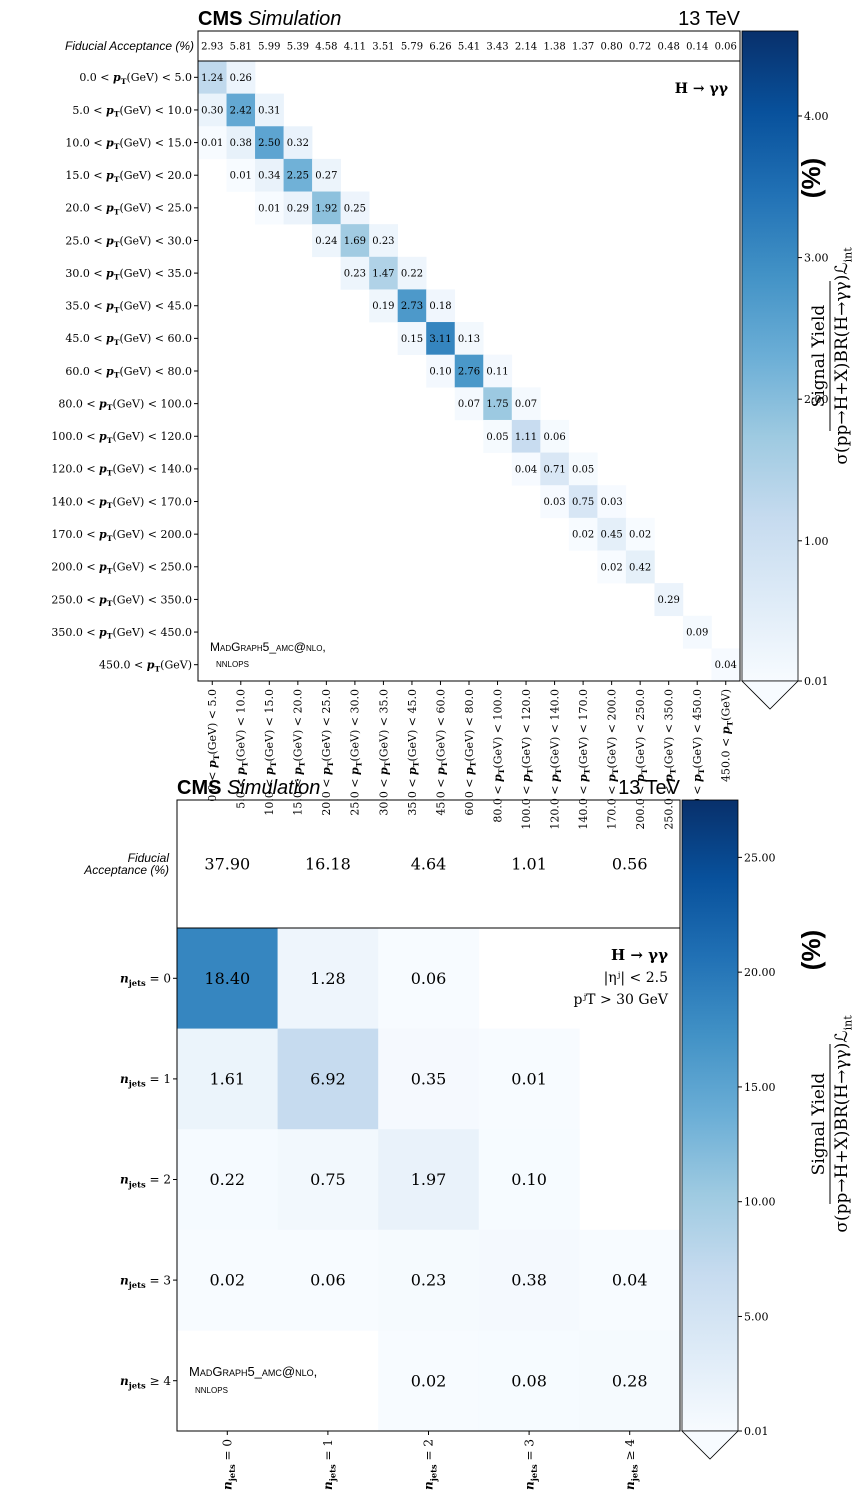  What do you see at coordinates (760, 972) in the screenshot?
I see `colorbar-tick-label: 20.00` at bounding box center [760, 972].